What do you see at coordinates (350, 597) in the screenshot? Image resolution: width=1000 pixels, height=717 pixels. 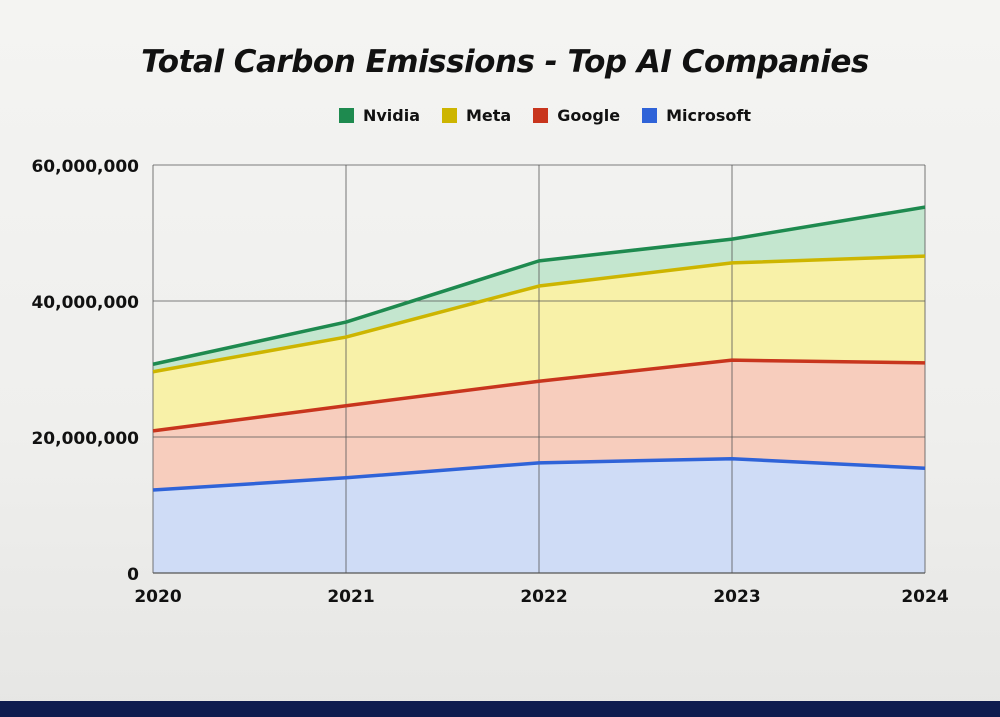 I see `x-tick-label: 2021` at bounding box center [350, 597].